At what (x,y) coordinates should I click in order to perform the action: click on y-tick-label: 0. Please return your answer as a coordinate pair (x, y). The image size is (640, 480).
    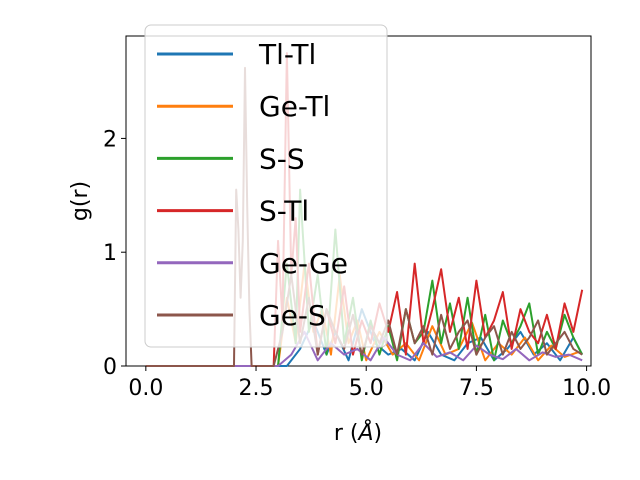
    Looking at the image, I should click on (110, 367).